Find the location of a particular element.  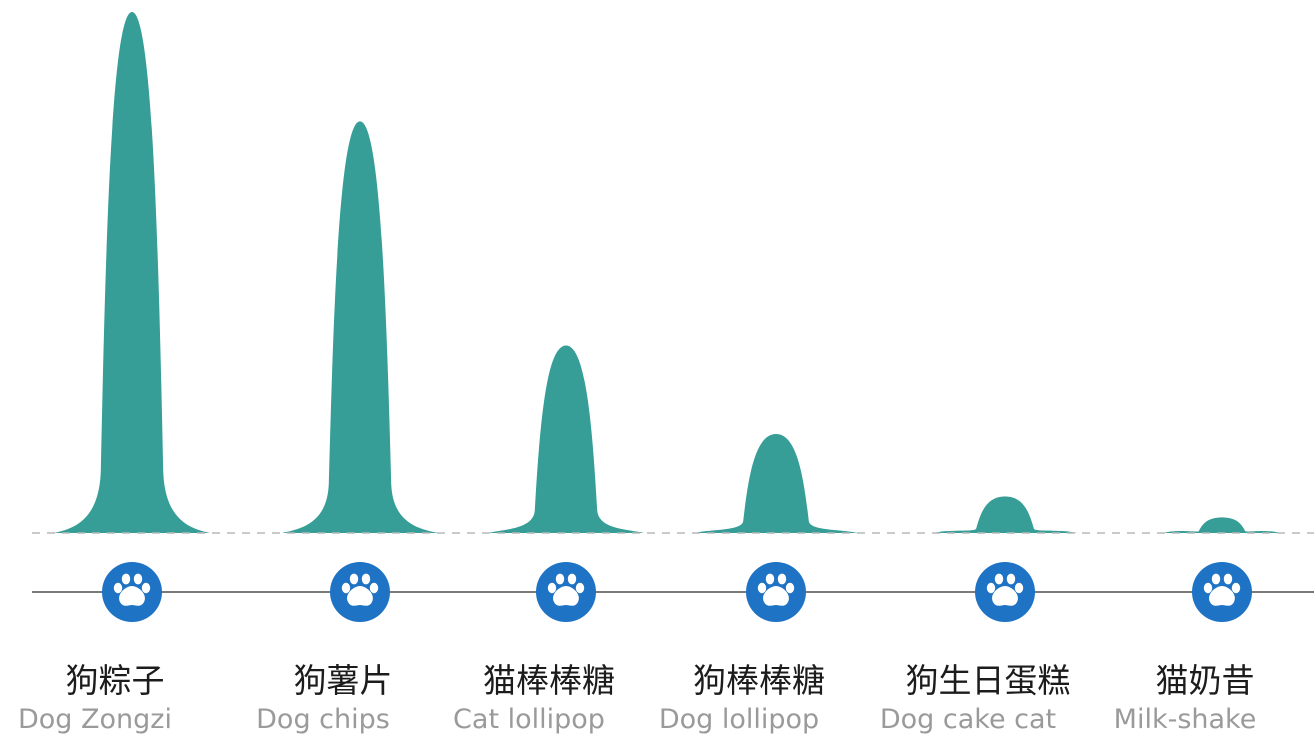

category-label-zh: 狗粽子 is located at coordinates (115, 680).